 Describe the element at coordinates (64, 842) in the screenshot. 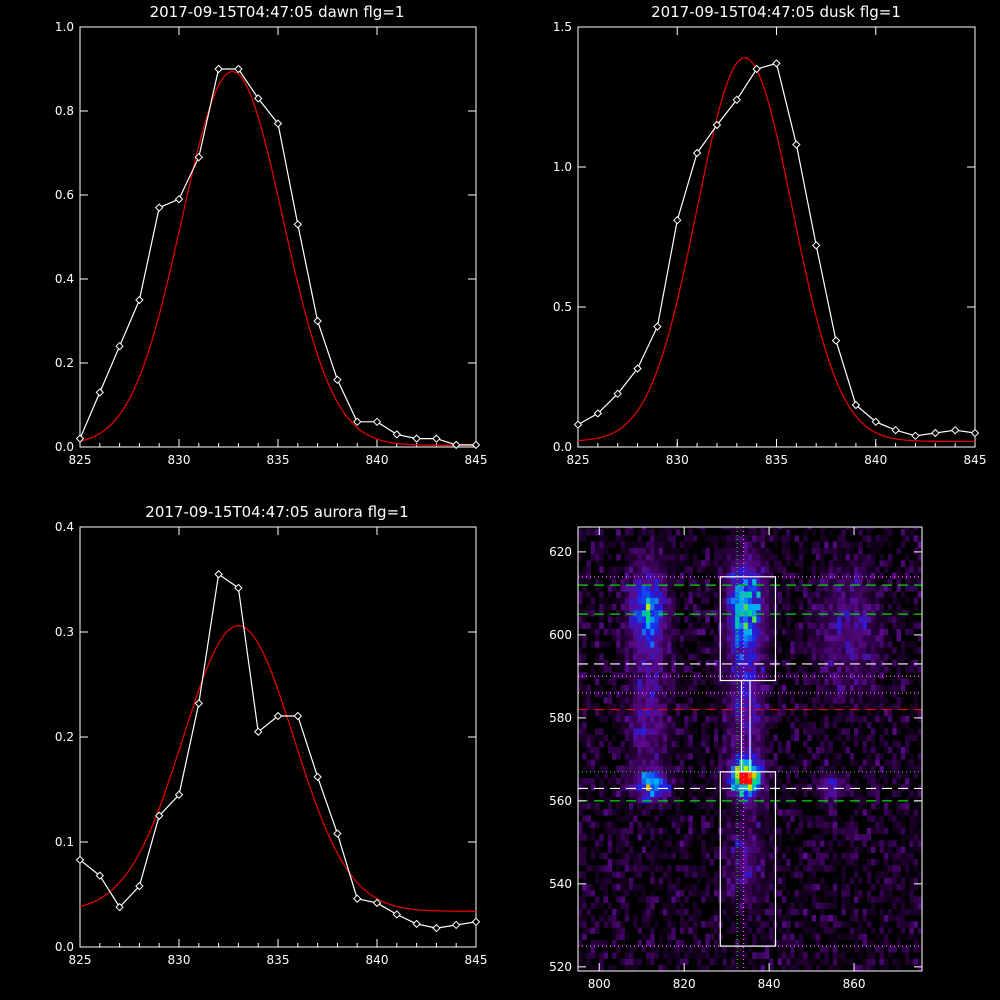

I see `chart-2-ytick-label: 0.1` at that location.